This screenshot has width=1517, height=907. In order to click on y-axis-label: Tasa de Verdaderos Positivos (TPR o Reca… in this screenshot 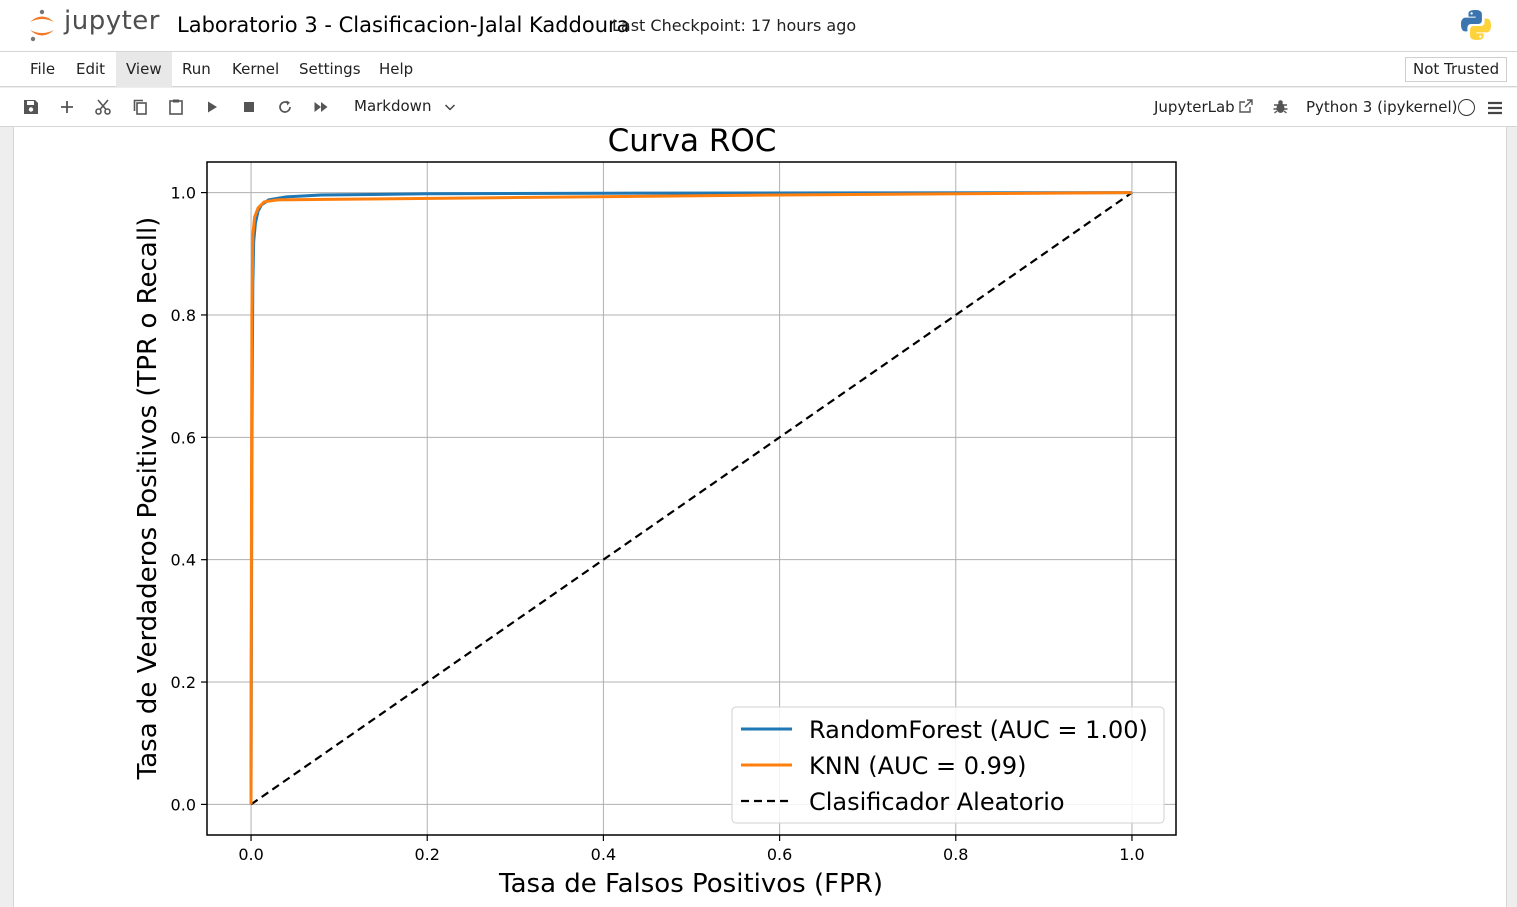, I will do `click(148, 499)`.